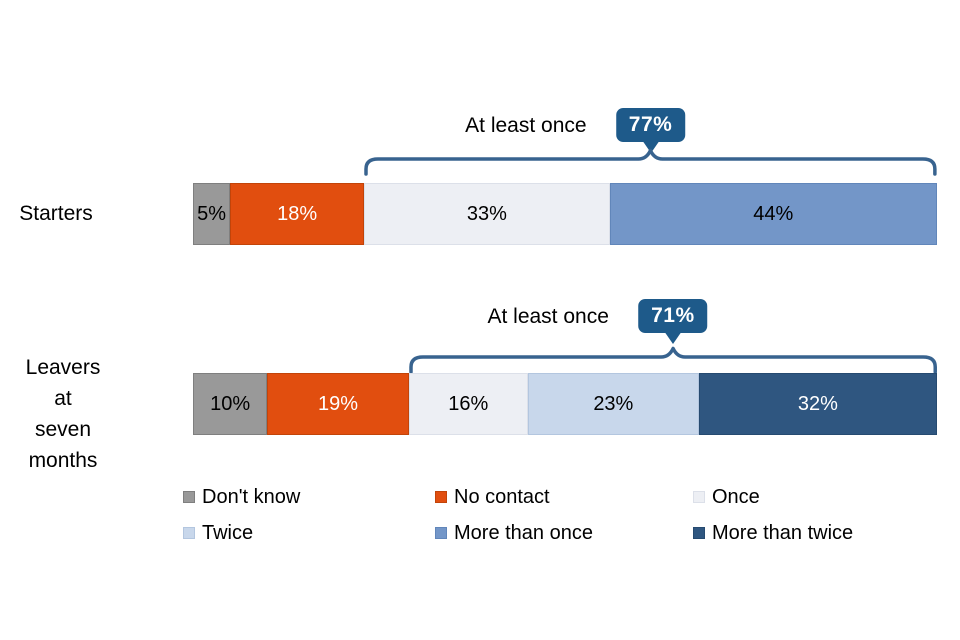 The image size is (960, 640). I want to click on legend-swatch-twice, so click(189, 533).